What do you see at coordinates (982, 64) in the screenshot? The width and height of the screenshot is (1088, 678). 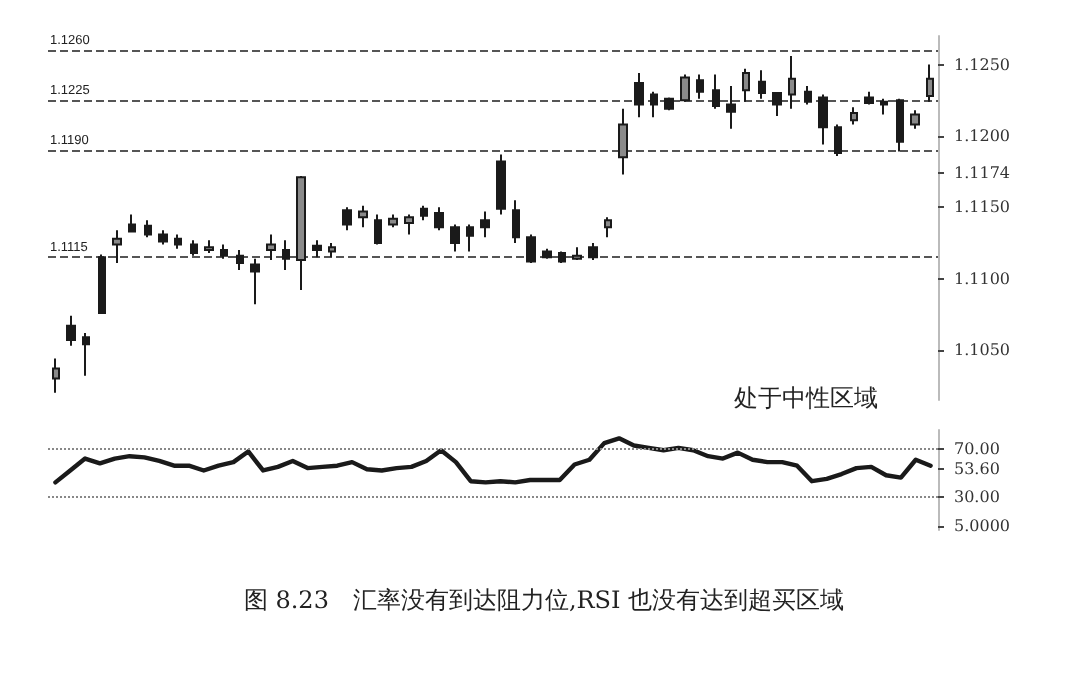 I see `y-tick-label: 1.1250` at bounding box center [982, 64].